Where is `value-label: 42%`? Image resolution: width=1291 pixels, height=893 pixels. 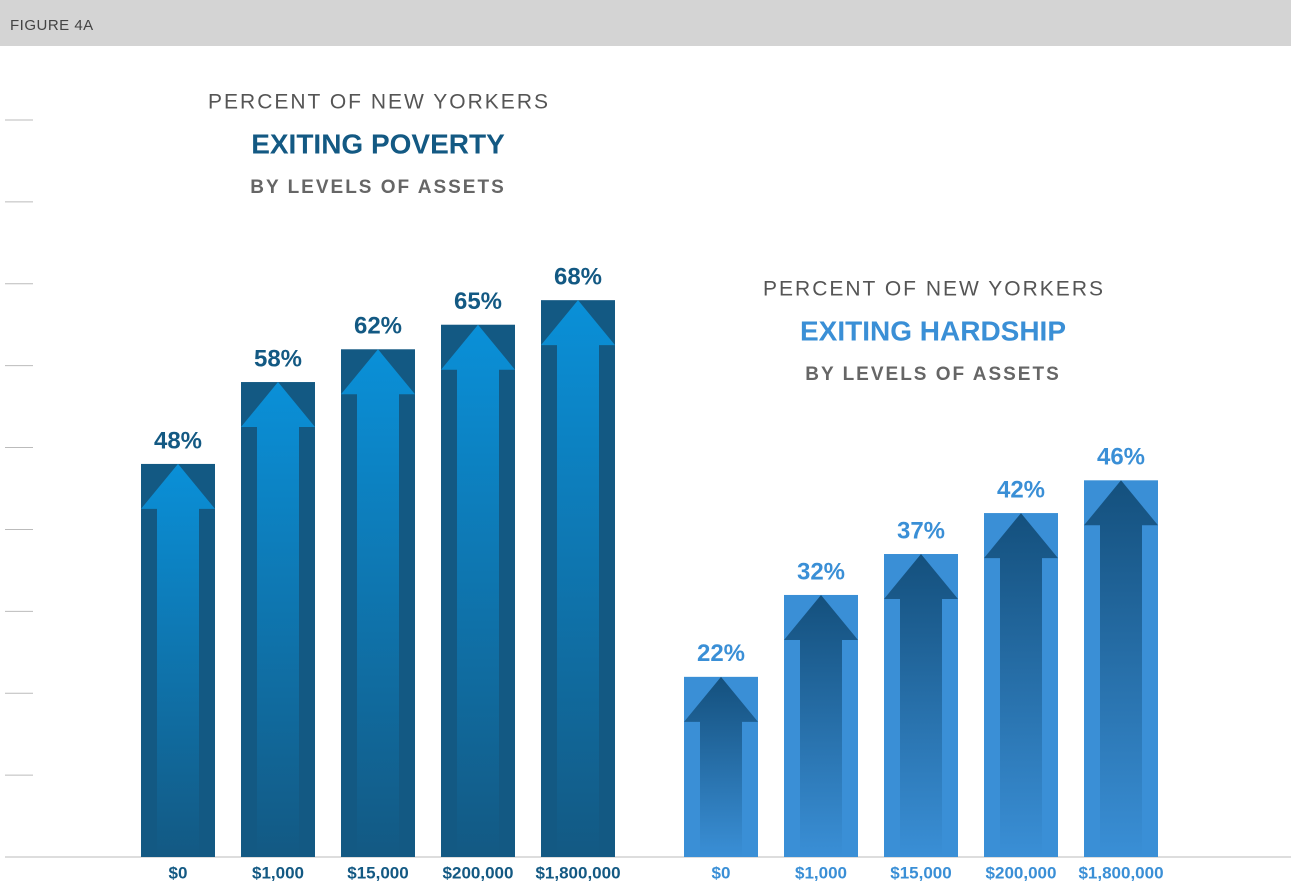
value-label: 42% is located at coordinates (1021, 489).